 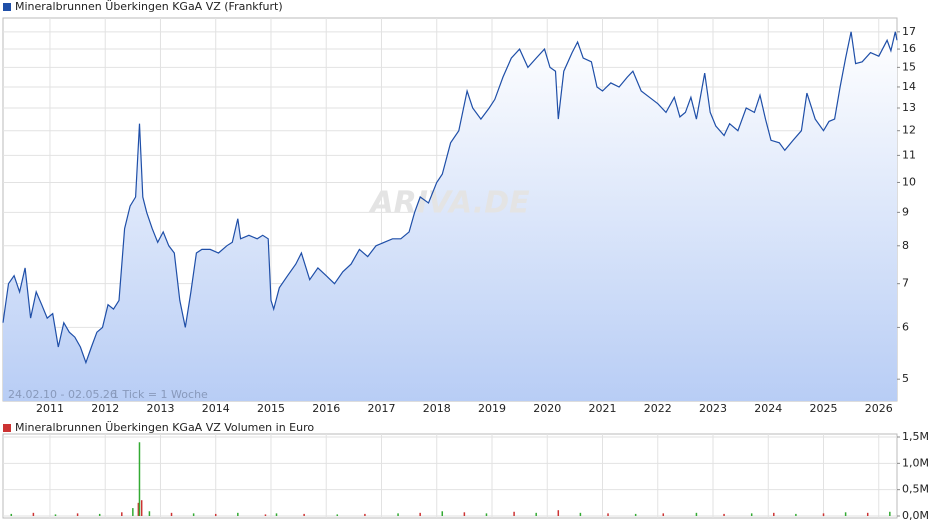 What do you see at coordinates (160, 394) in the screenshot?
I see `tick-note: 1 Tick = 1 Woche` at bounding box center [160, 394].